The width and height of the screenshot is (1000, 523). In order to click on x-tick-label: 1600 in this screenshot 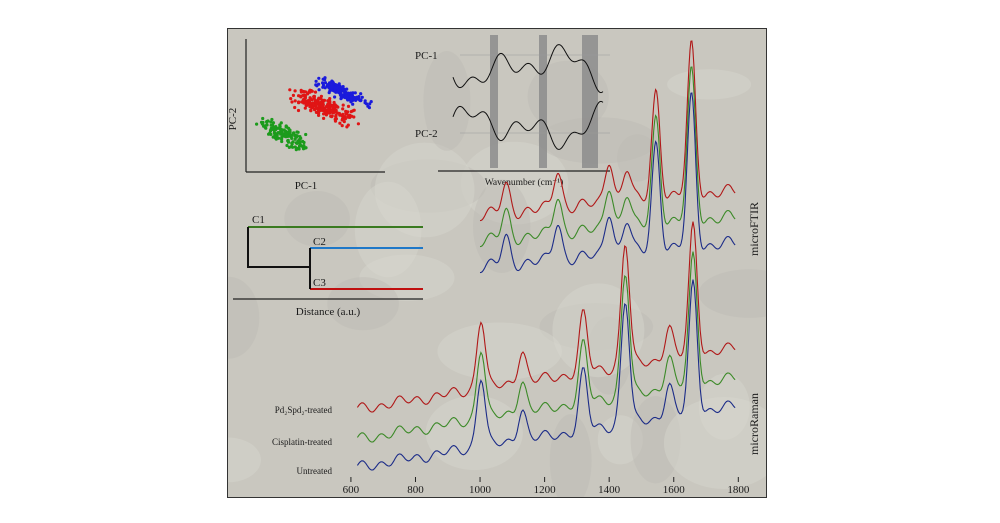, I will do `click(674, 490)`.